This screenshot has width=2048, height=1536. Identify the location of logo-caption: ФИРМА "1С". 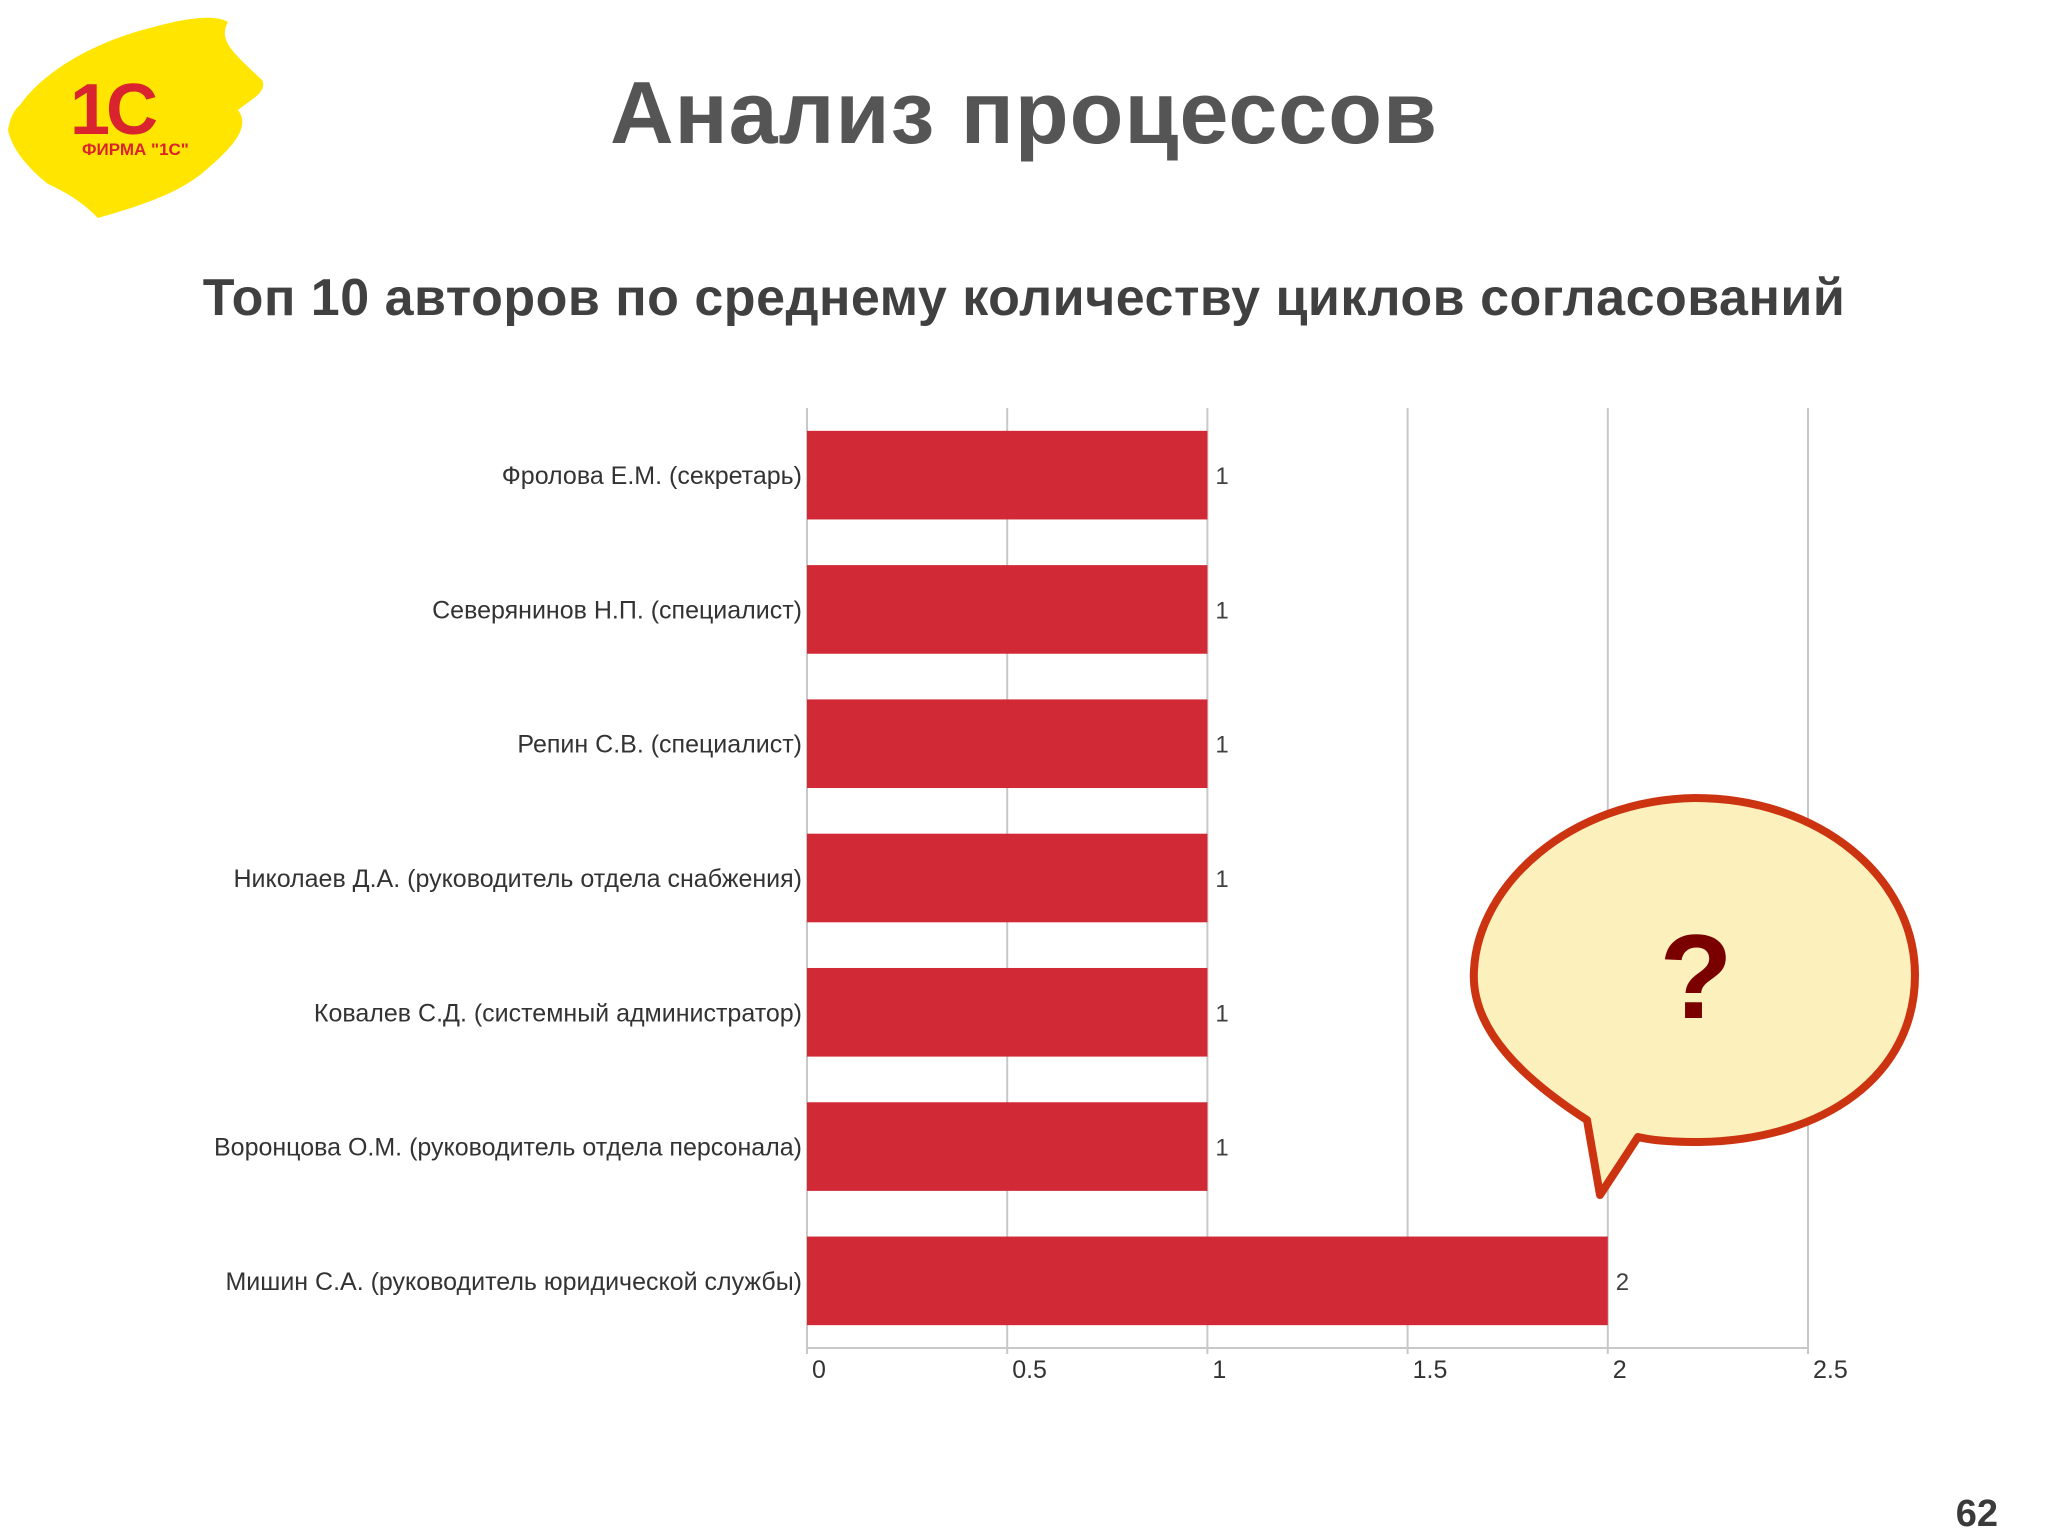
(135, 149).